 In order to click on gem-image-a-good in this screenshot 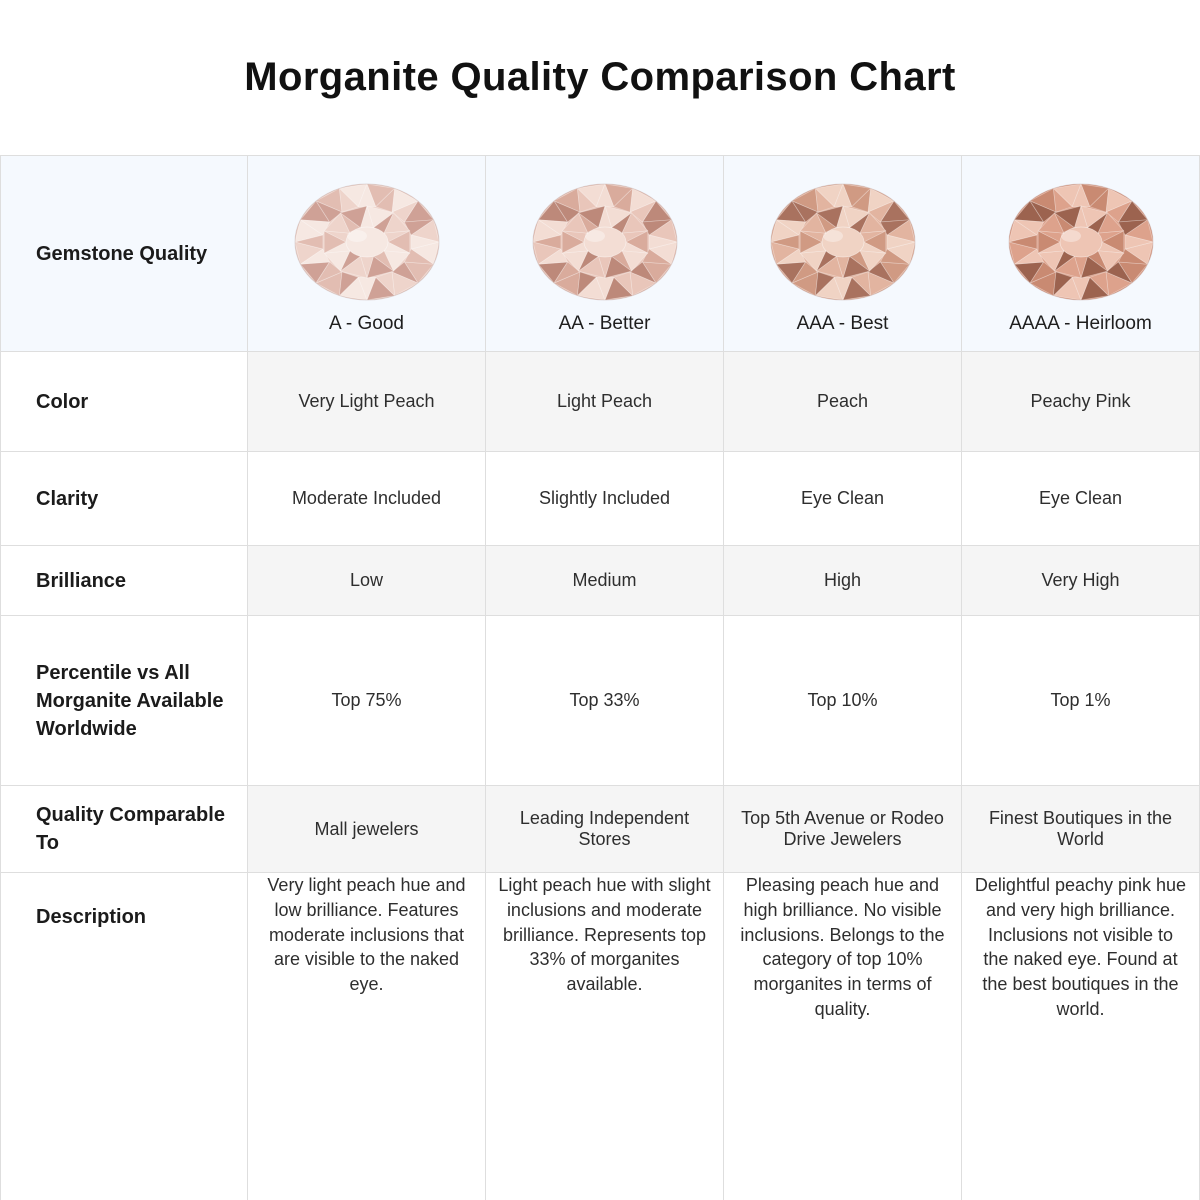, I will do `click(367, 242)`.